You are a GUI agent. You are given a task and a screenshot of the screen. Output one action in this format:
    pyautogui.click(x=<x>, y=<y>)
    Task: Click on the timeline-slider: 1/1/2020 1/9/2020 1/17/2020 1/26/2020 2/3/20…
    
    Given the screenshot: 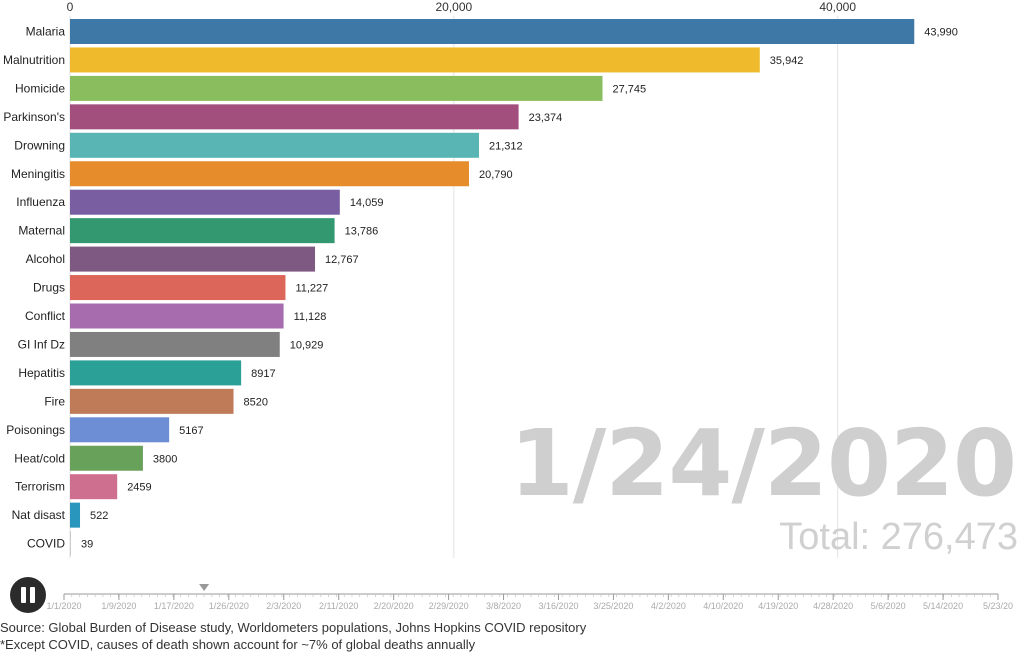 What is the action you would take?
    pyautogui.click(x=510, y=598)
    